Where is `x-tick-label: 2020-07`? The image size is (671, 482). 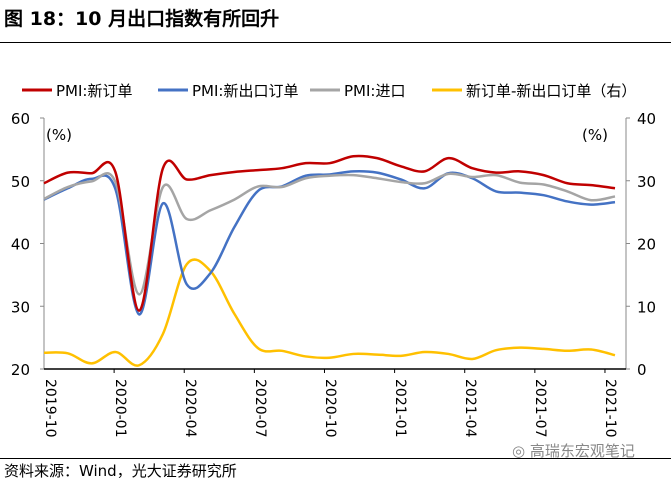
x-tick-label: 2020-07 is located at coordinates (260, 408).